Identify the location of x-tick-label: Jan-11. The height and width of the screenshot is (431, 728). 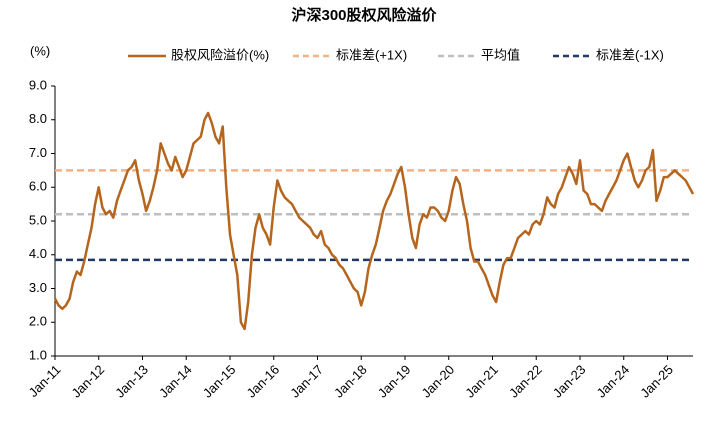
(45, 381).